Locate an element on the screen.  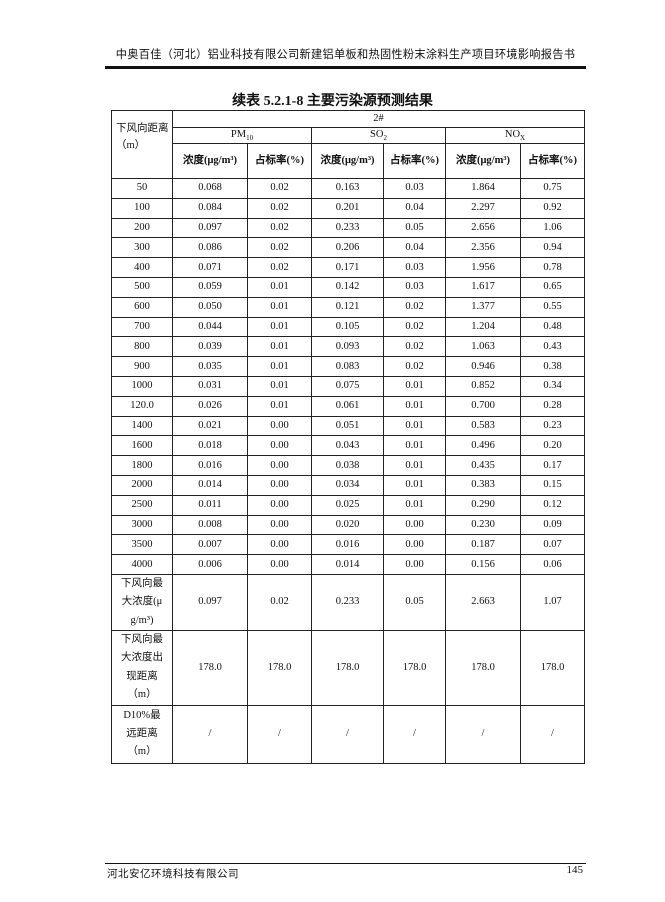
summary-label-line: （m） is located at coordinates (142, 752).